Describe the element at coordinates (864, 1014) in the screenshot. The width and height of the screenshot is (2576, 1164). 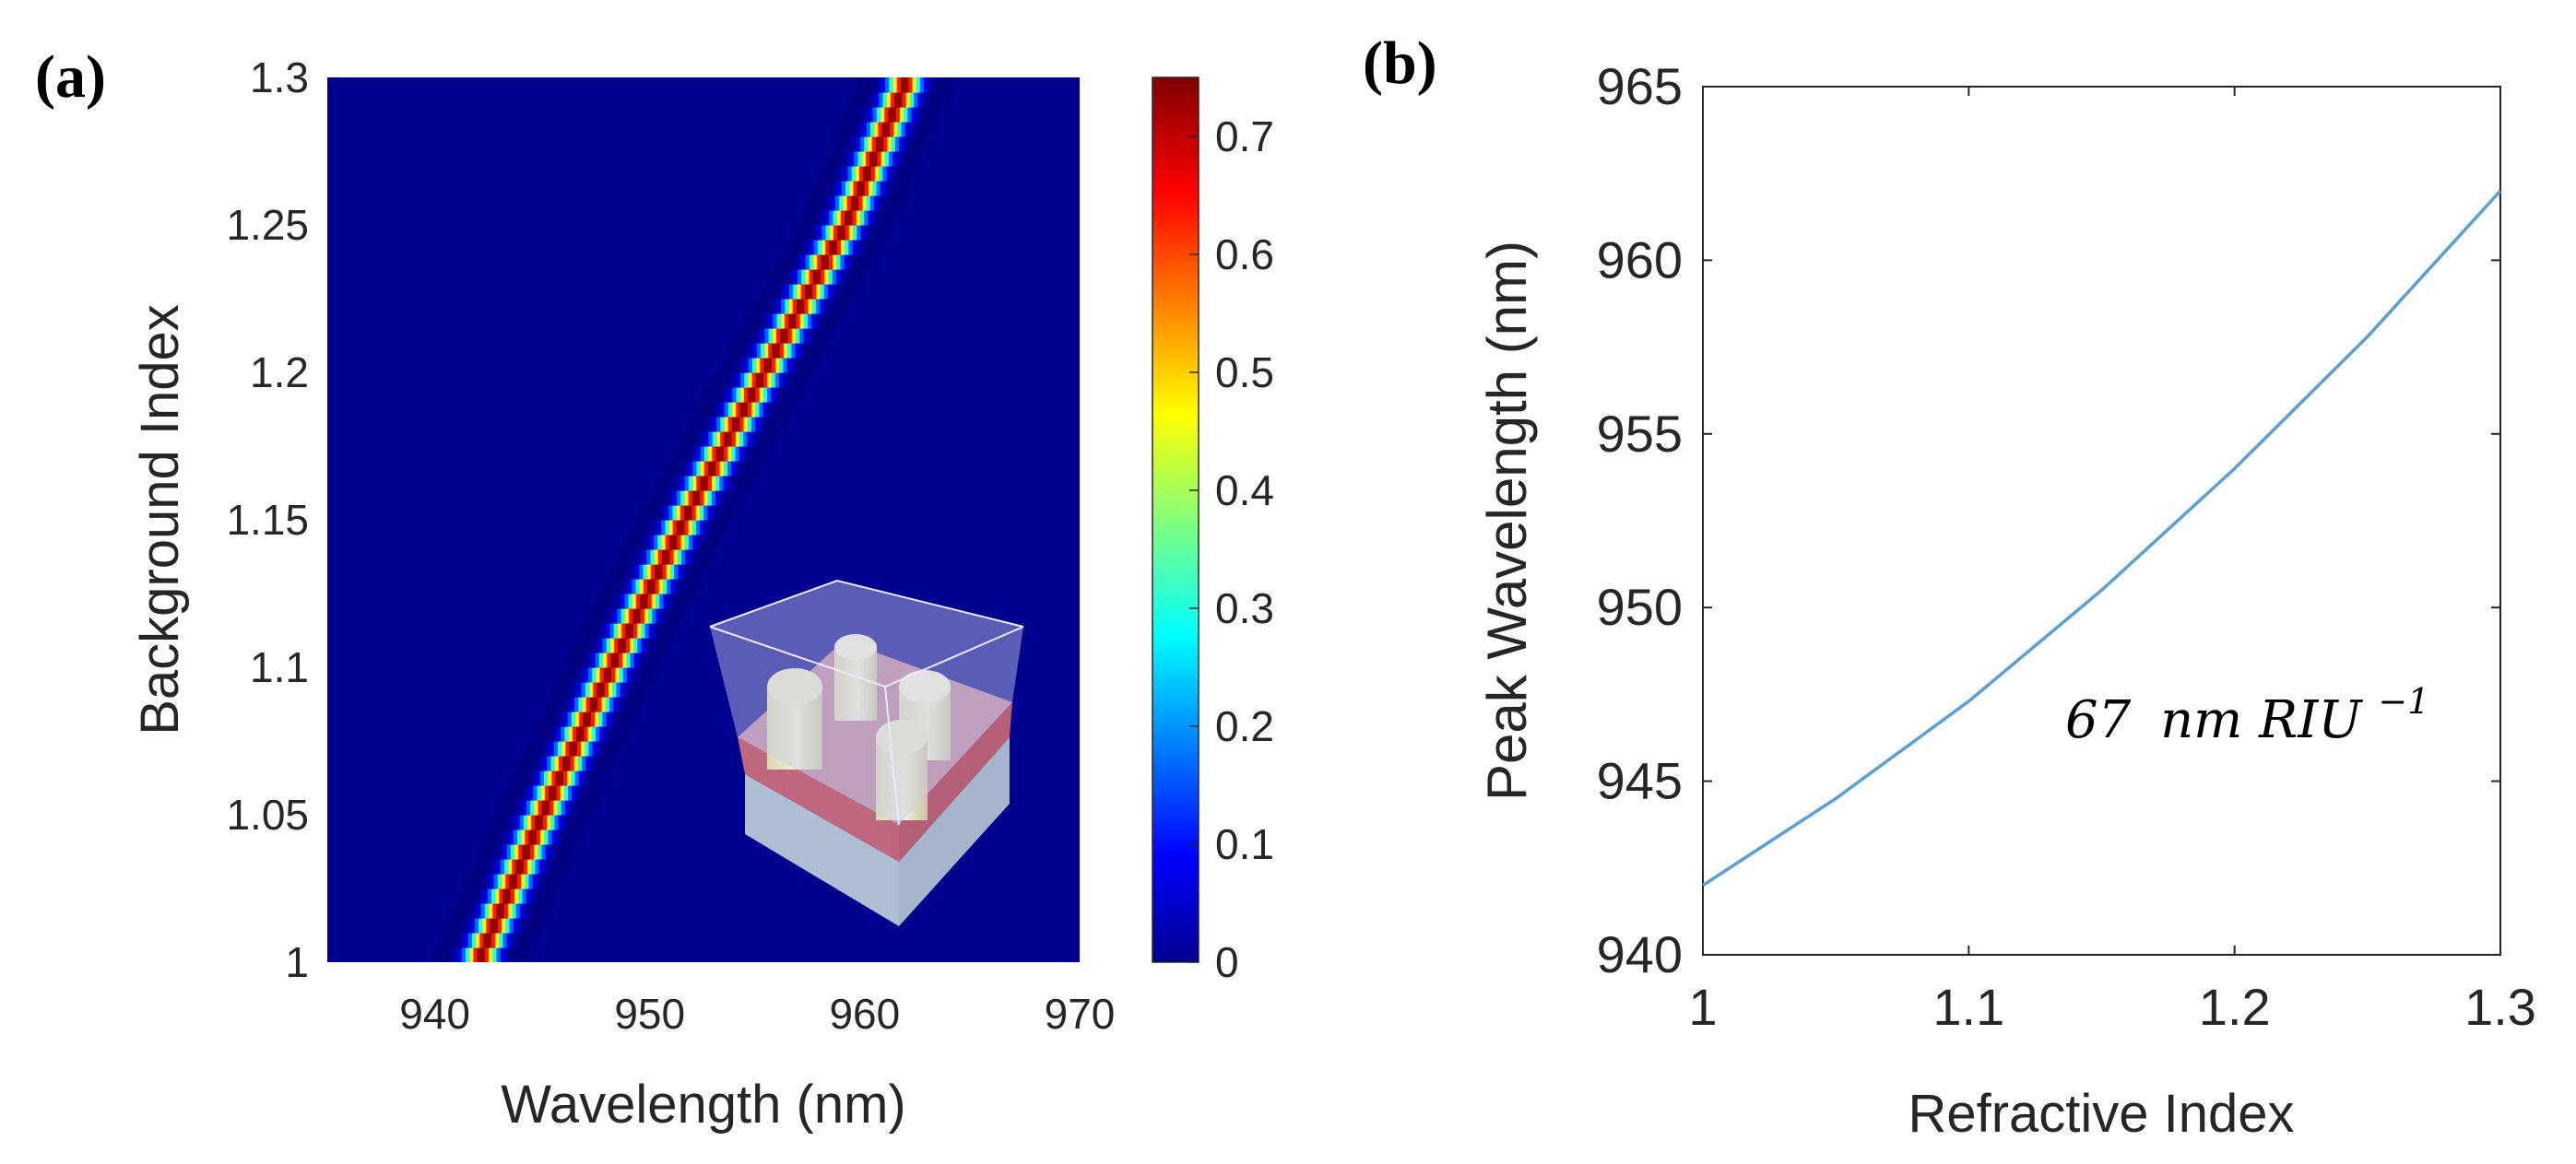
I see `heatmap-x-tick-label: 960` at that location.